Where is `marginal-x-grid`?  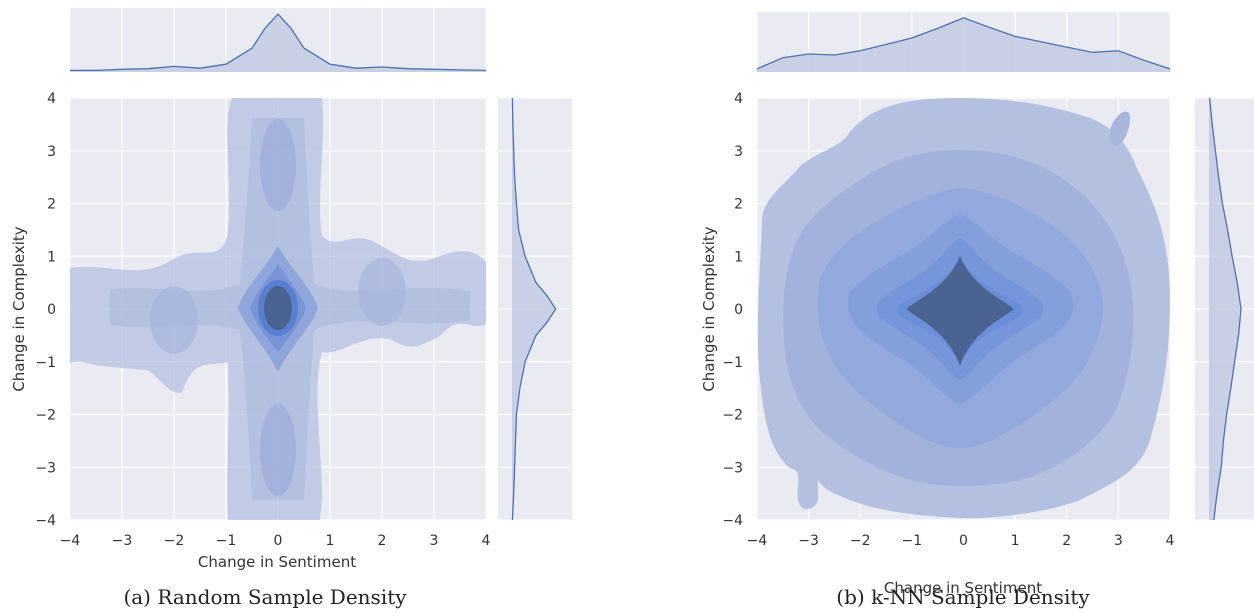
marginal-x-grid is located at coordinates (278, 40).